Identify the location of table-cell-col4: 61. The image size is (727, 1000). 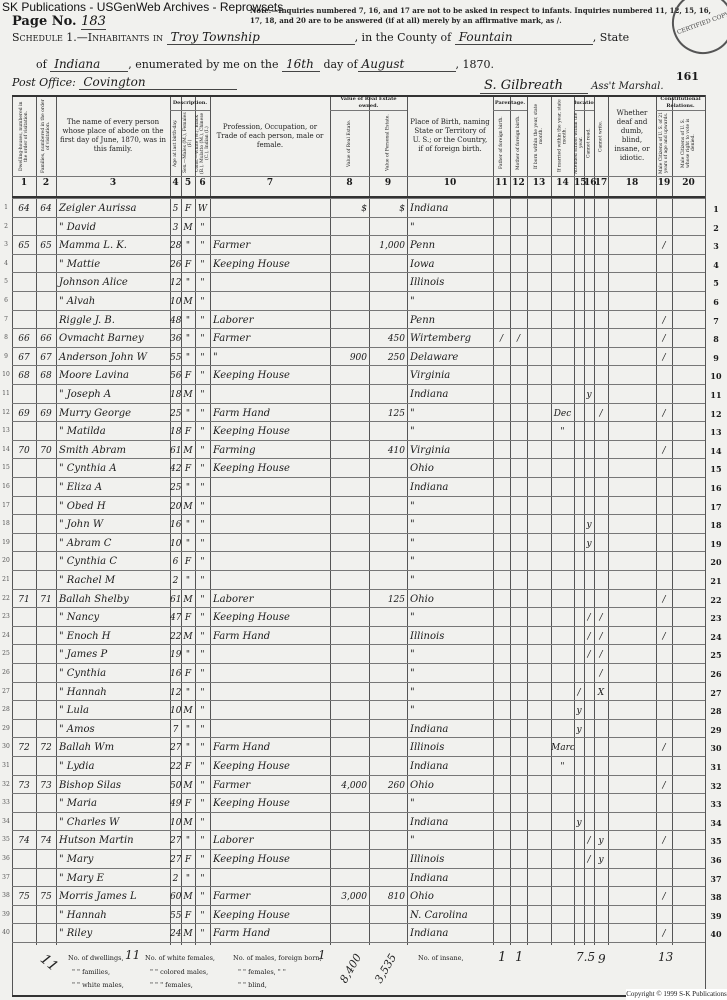
(175, 450).